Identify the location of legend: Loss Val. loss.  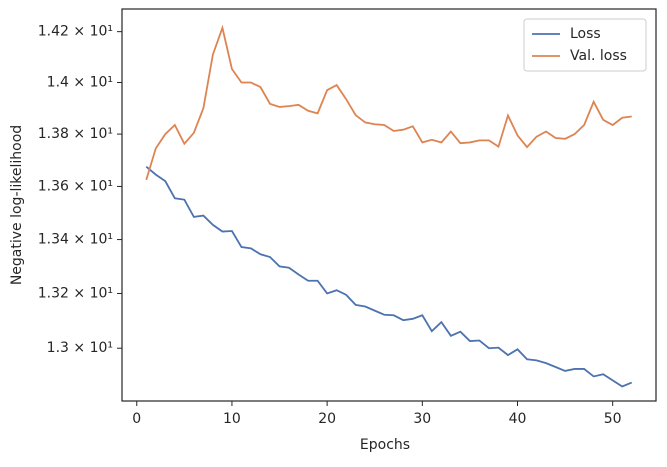
(585, 45).